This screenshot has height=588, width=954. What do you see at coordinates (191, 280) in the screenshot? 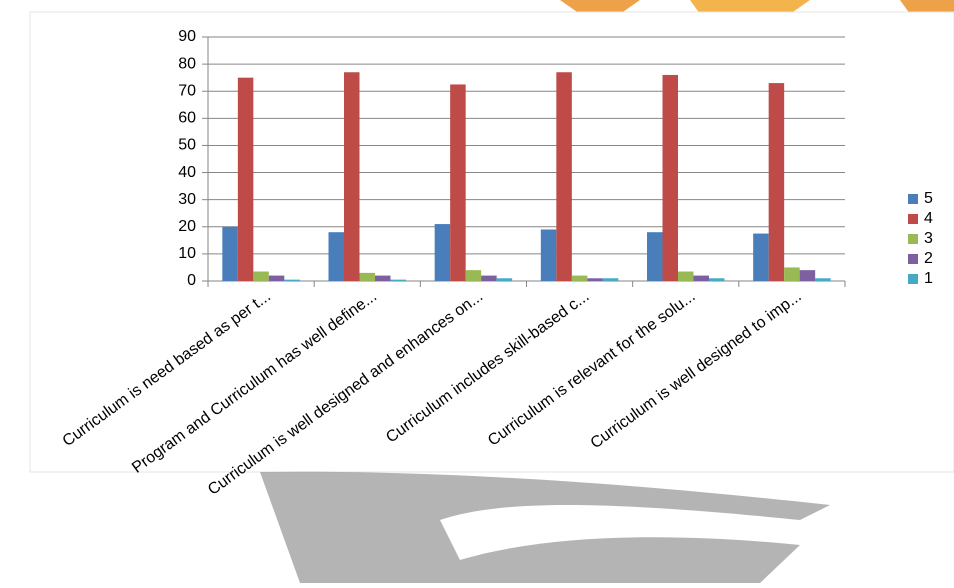
I see `y-tick-label: 0` at bounding box center [191, 280].